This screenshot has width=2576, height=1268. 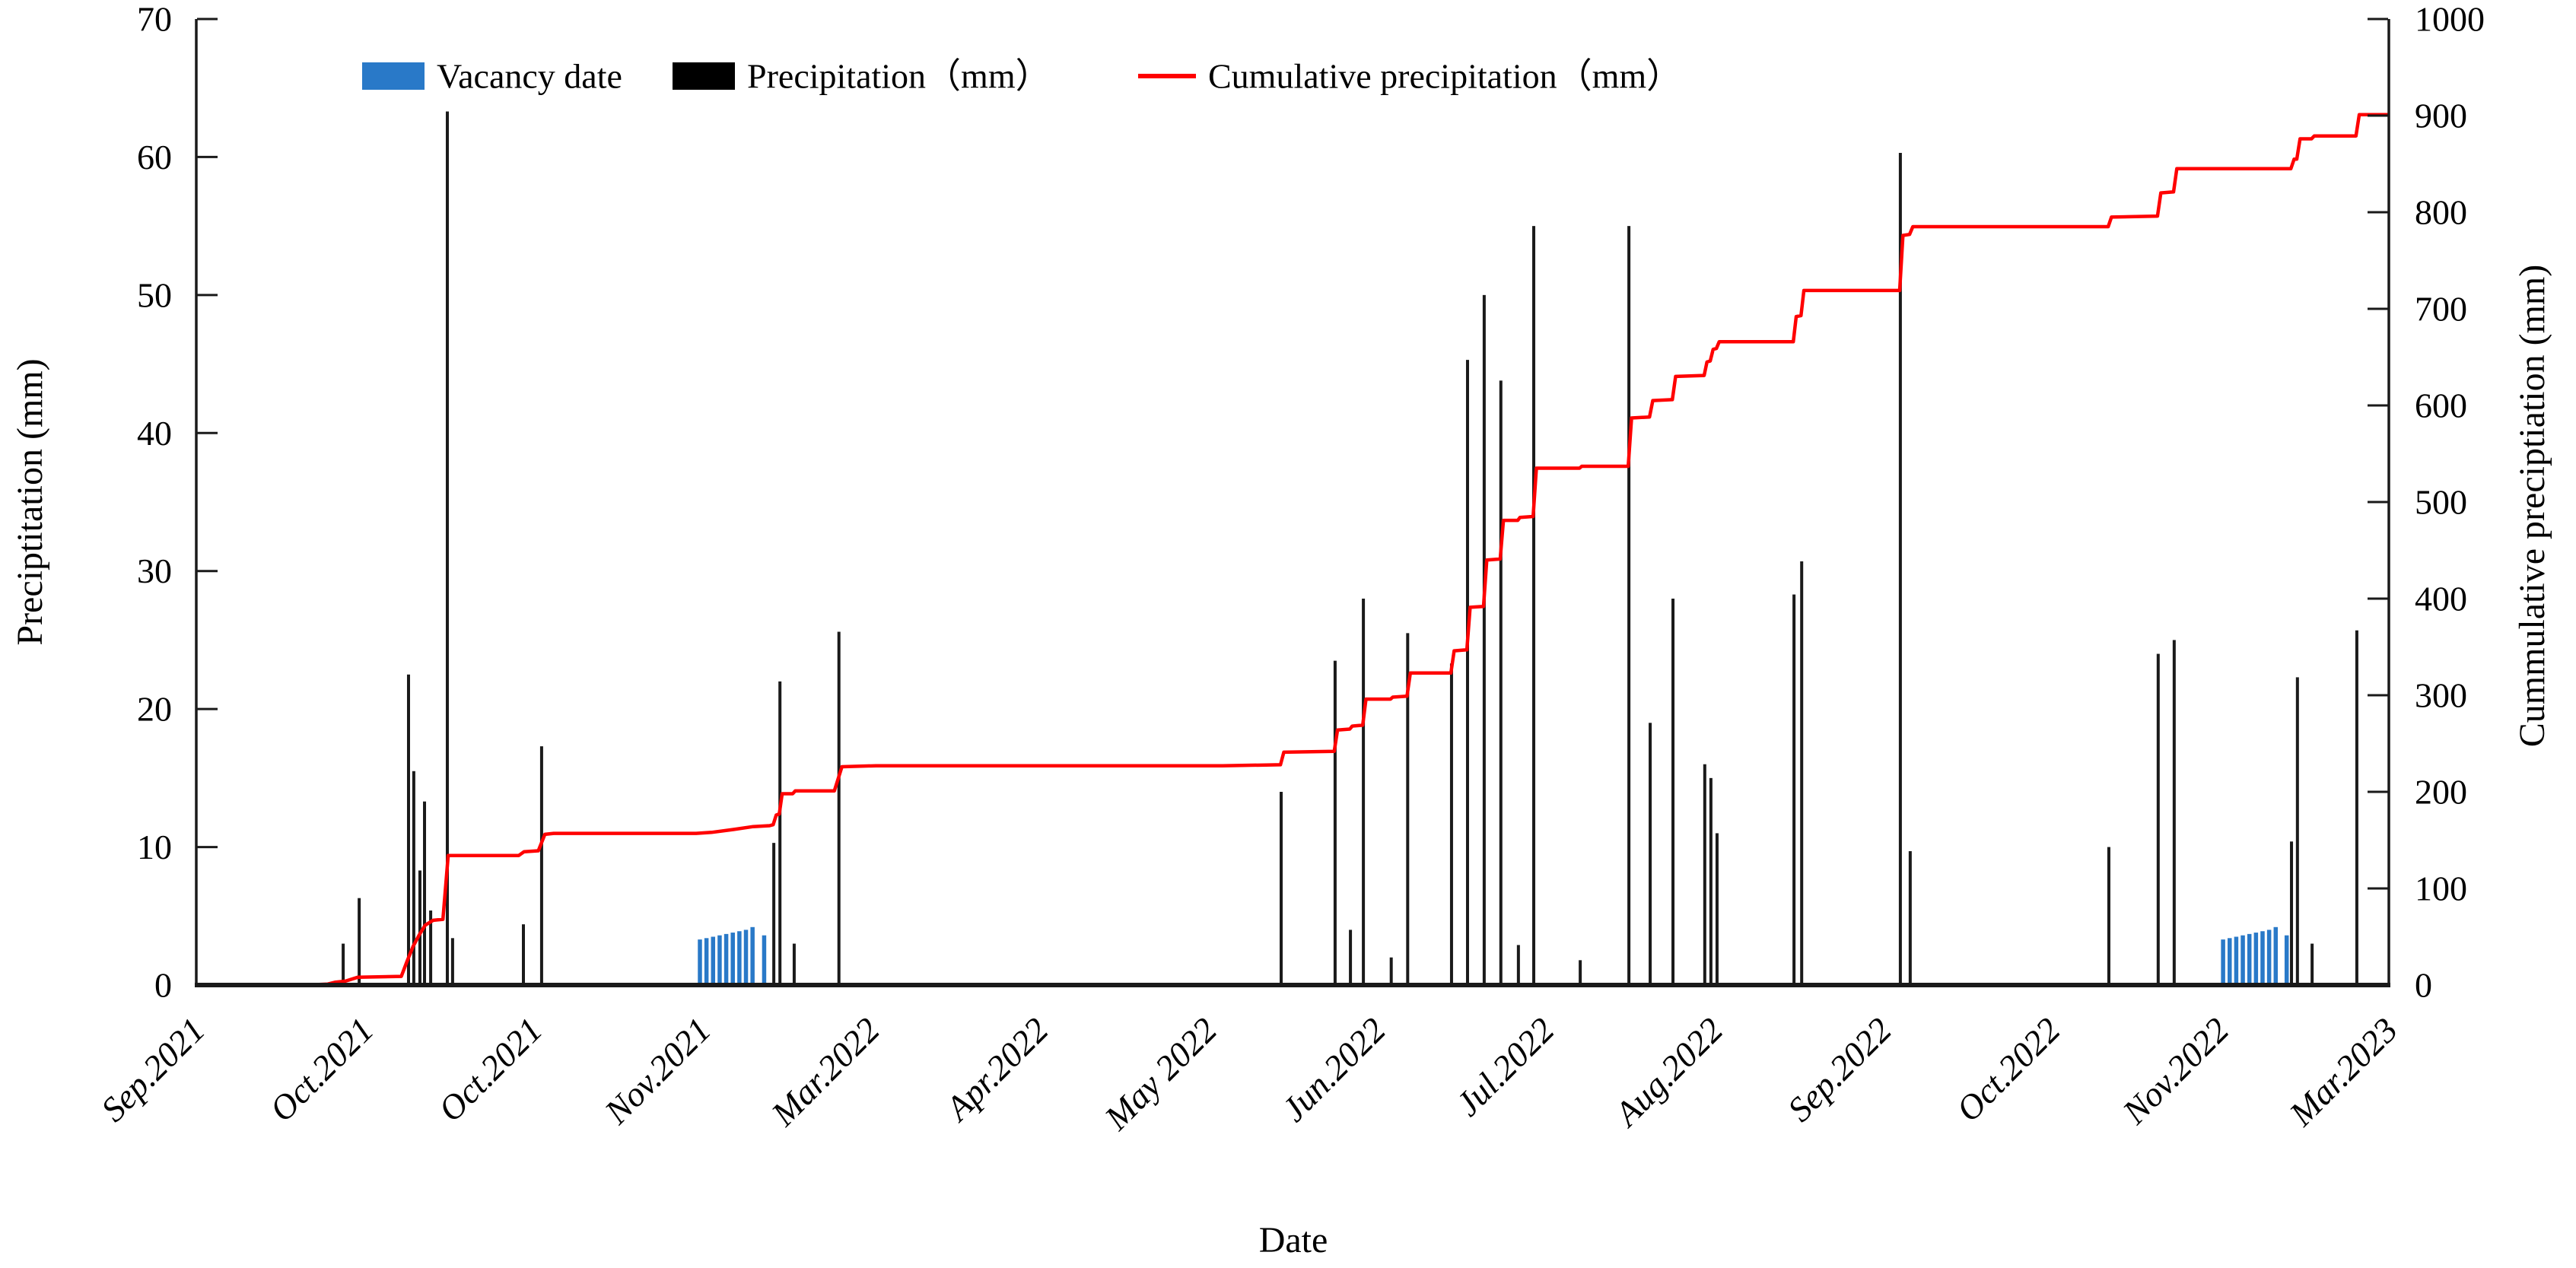 What do you see at coordinates (163, 986) in the screenshot?
I see `left-axis-tick-label: 0` at bounding box center [163, 986].